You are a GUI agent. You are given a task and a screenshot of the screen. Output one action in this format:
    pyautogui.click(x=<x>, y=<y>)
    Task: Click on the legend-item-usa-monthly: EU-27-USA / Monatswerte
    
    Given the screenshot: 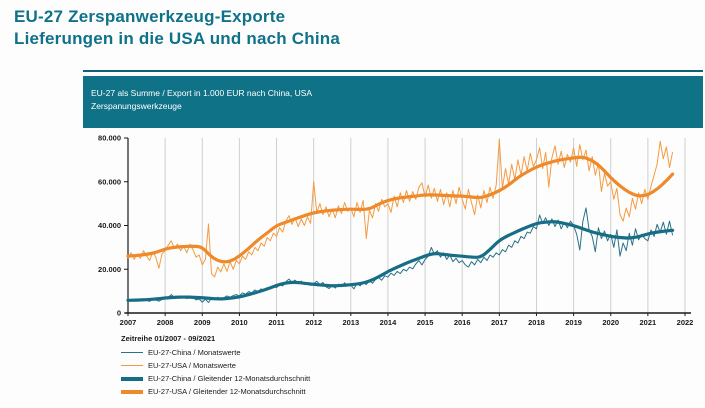 What is the action you would take?
    pyautogui.click(x=215, y=365)
    